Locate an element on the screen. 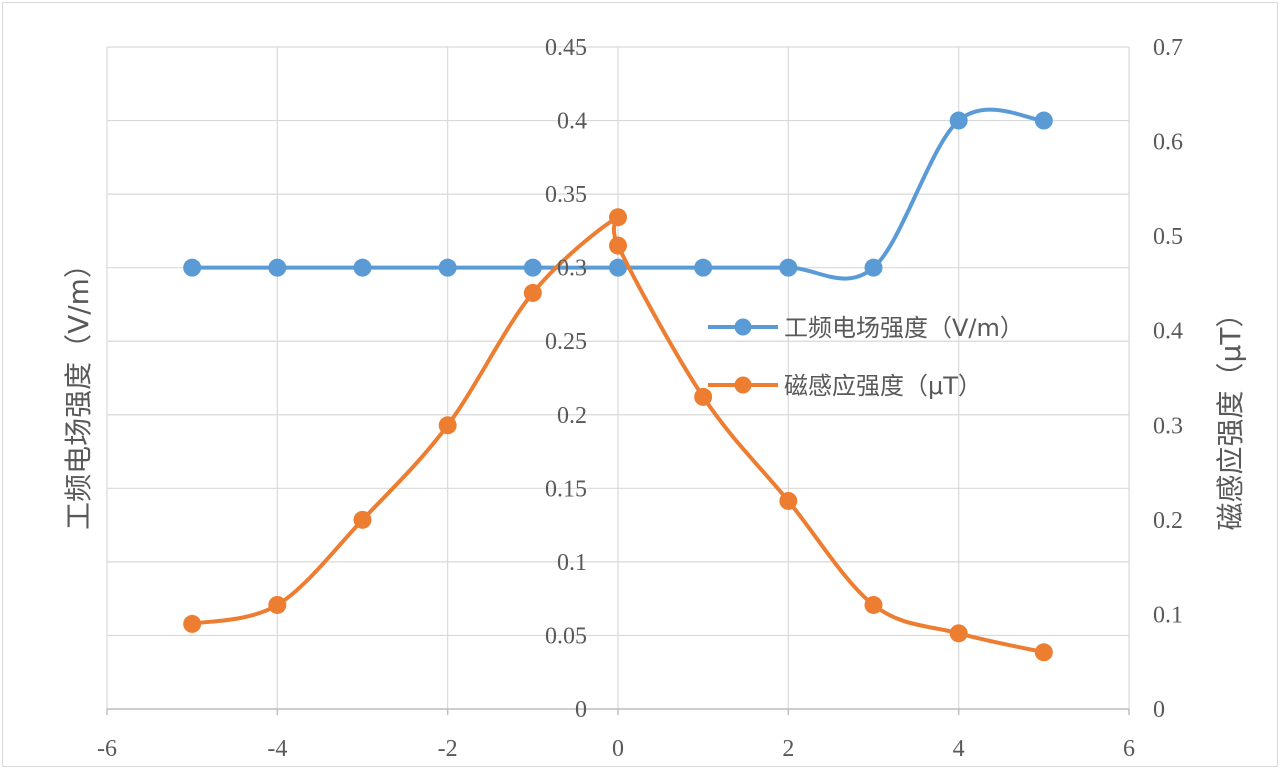 The width and height of the screenshot is (1282, 771). legend-item-electric-field: 工频电场强度（V/m） is located at coordinates (866, 328).